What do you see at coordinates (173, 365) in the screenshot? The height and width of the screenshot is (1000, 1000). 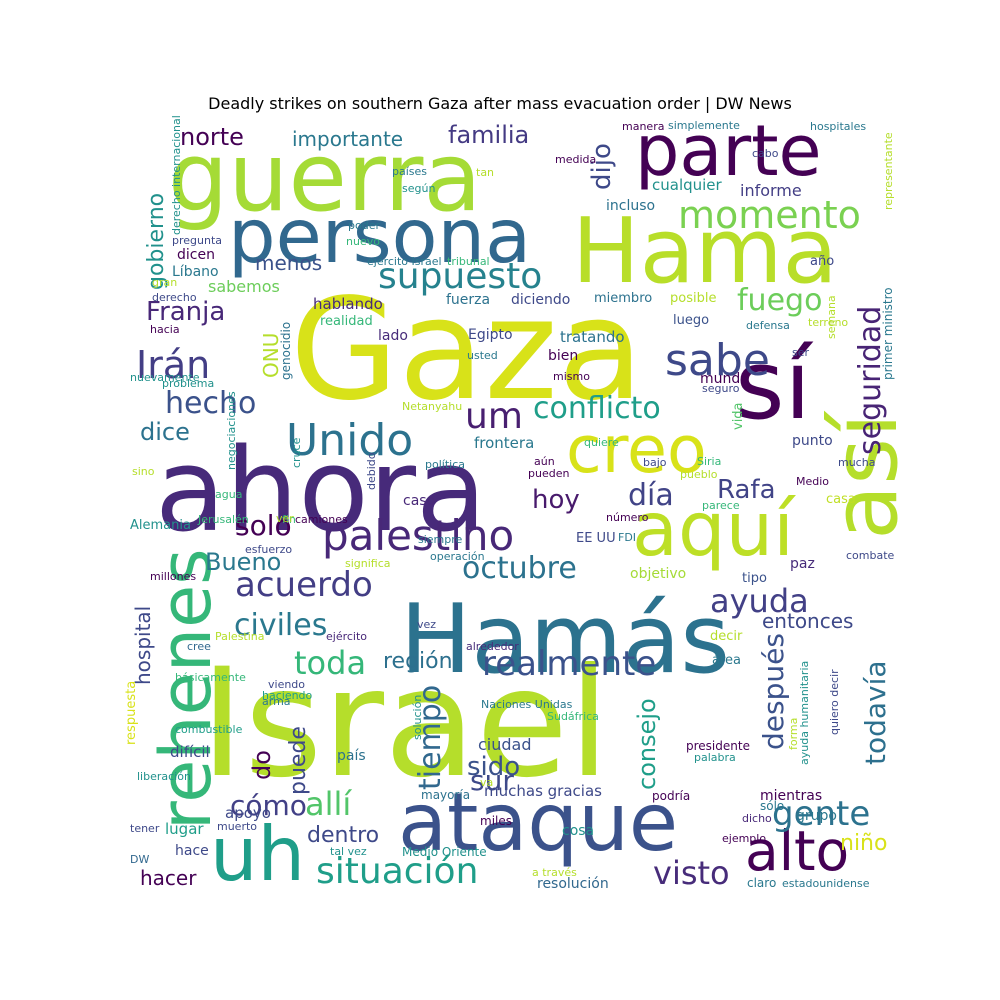 I see `word-irán: Irán` at bounding box center [173, 365].